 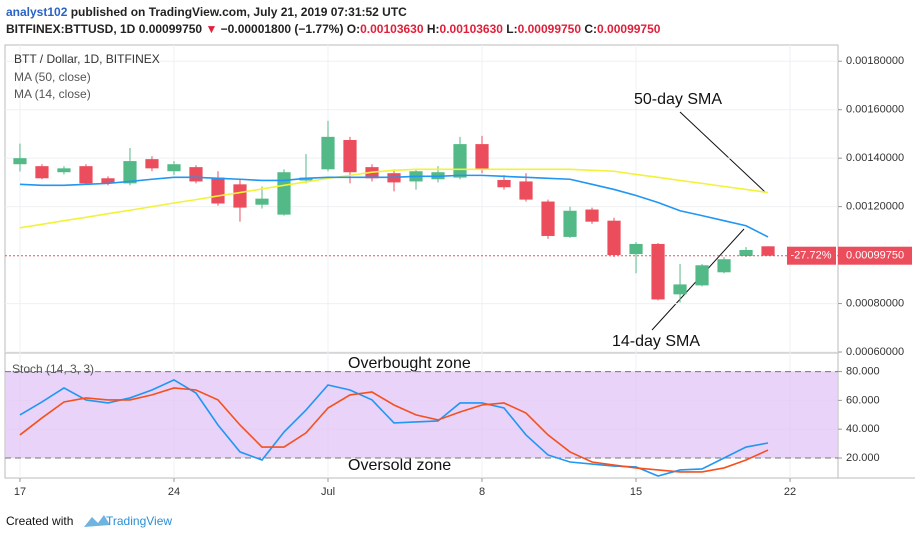 I want to click on legend-title: BTT / Dollar, 1D, BITFINEX, so click(x=87, y=59).